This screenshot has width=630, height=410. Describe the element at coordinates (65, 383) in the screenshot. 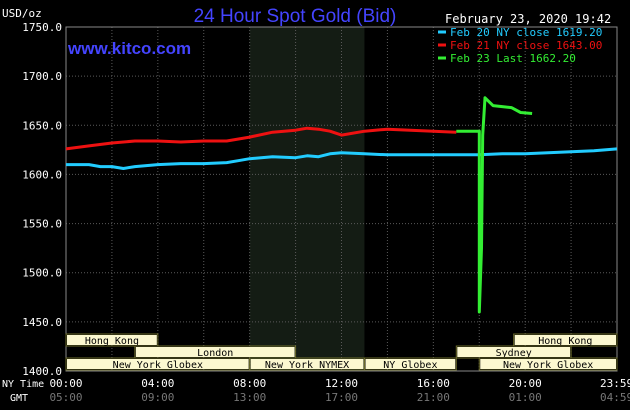

I see `x-tick-label-ny: 00:00` at that location.